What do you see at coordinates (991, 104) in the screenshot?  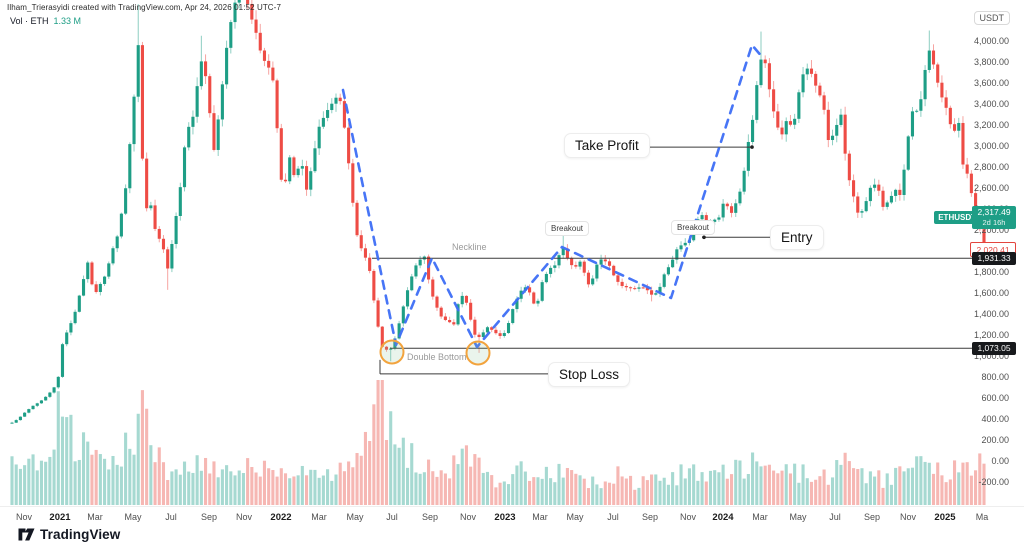 I see `price-tick: 3,400.00` at bounding box center [991, 104].